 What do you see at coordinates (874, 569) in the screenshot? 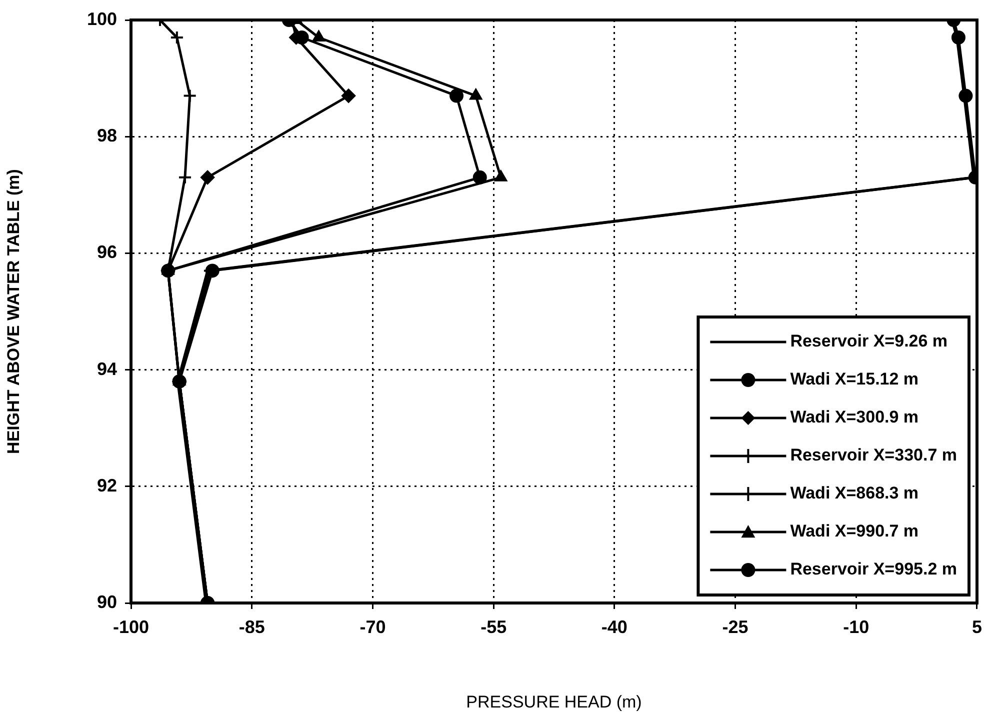
I see `legend-label: Reservoir X=995.2 m` at bounding box center [874, 569].